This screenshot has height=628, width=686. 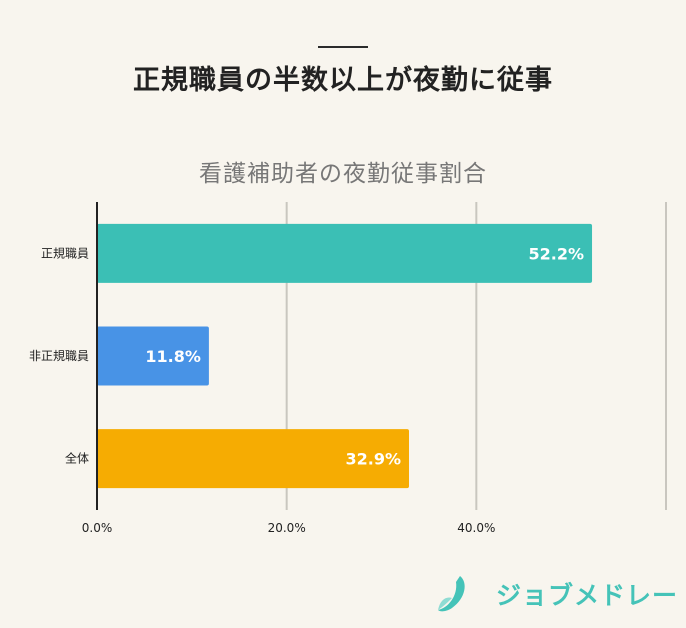 I want to click on jobmedley-logo: ジョブメドレー, so click(x=555, y=594).